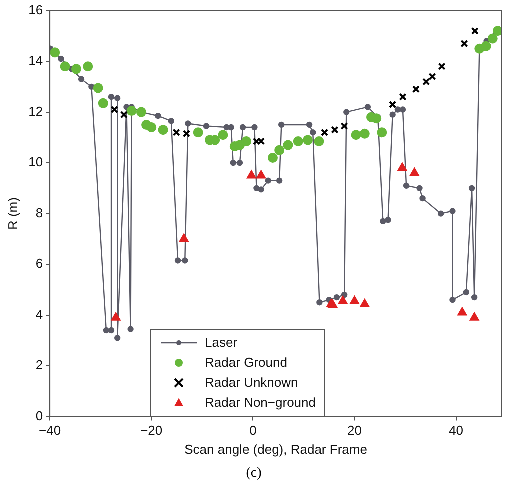  What do you see at coordinates (40, 314) in the screenshot?
I see `y-tick-label: 4` at bounding box center [40, 314].